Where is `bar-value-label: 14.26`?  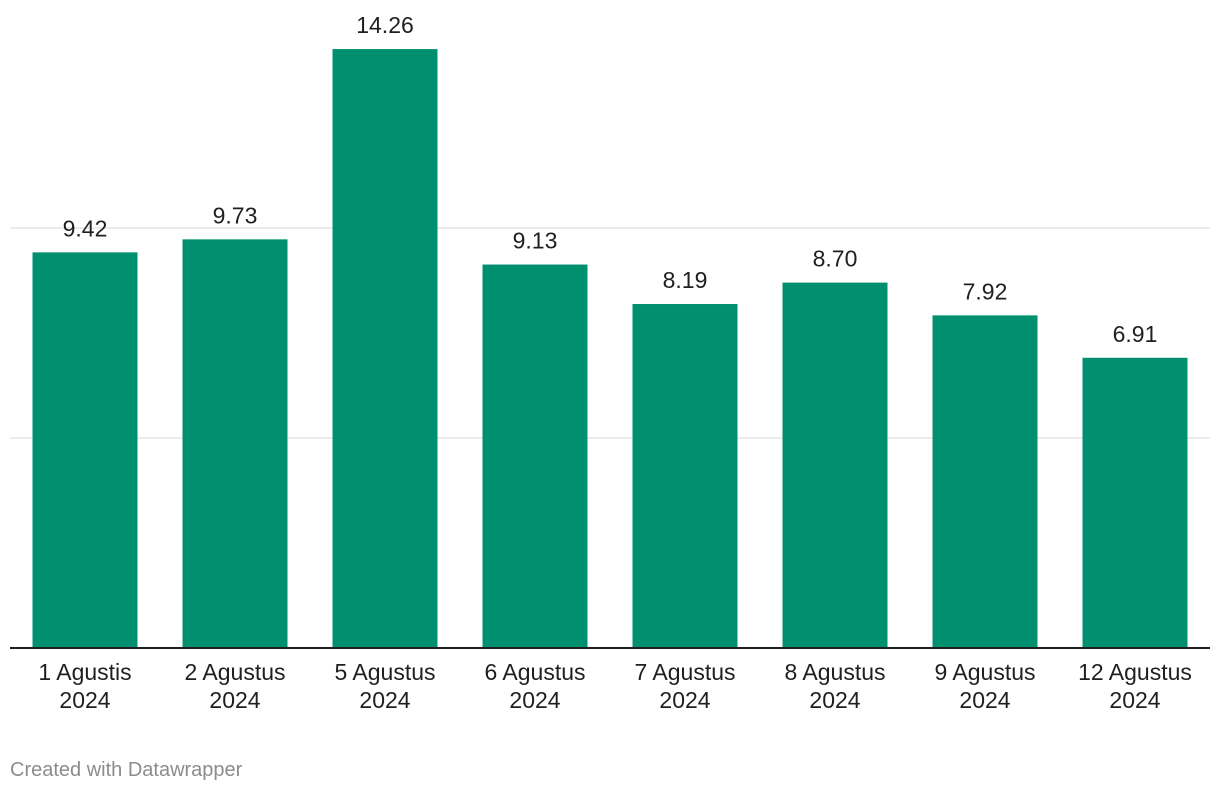 bar-value-label: 14.26 is located at coordinates (385, 25).